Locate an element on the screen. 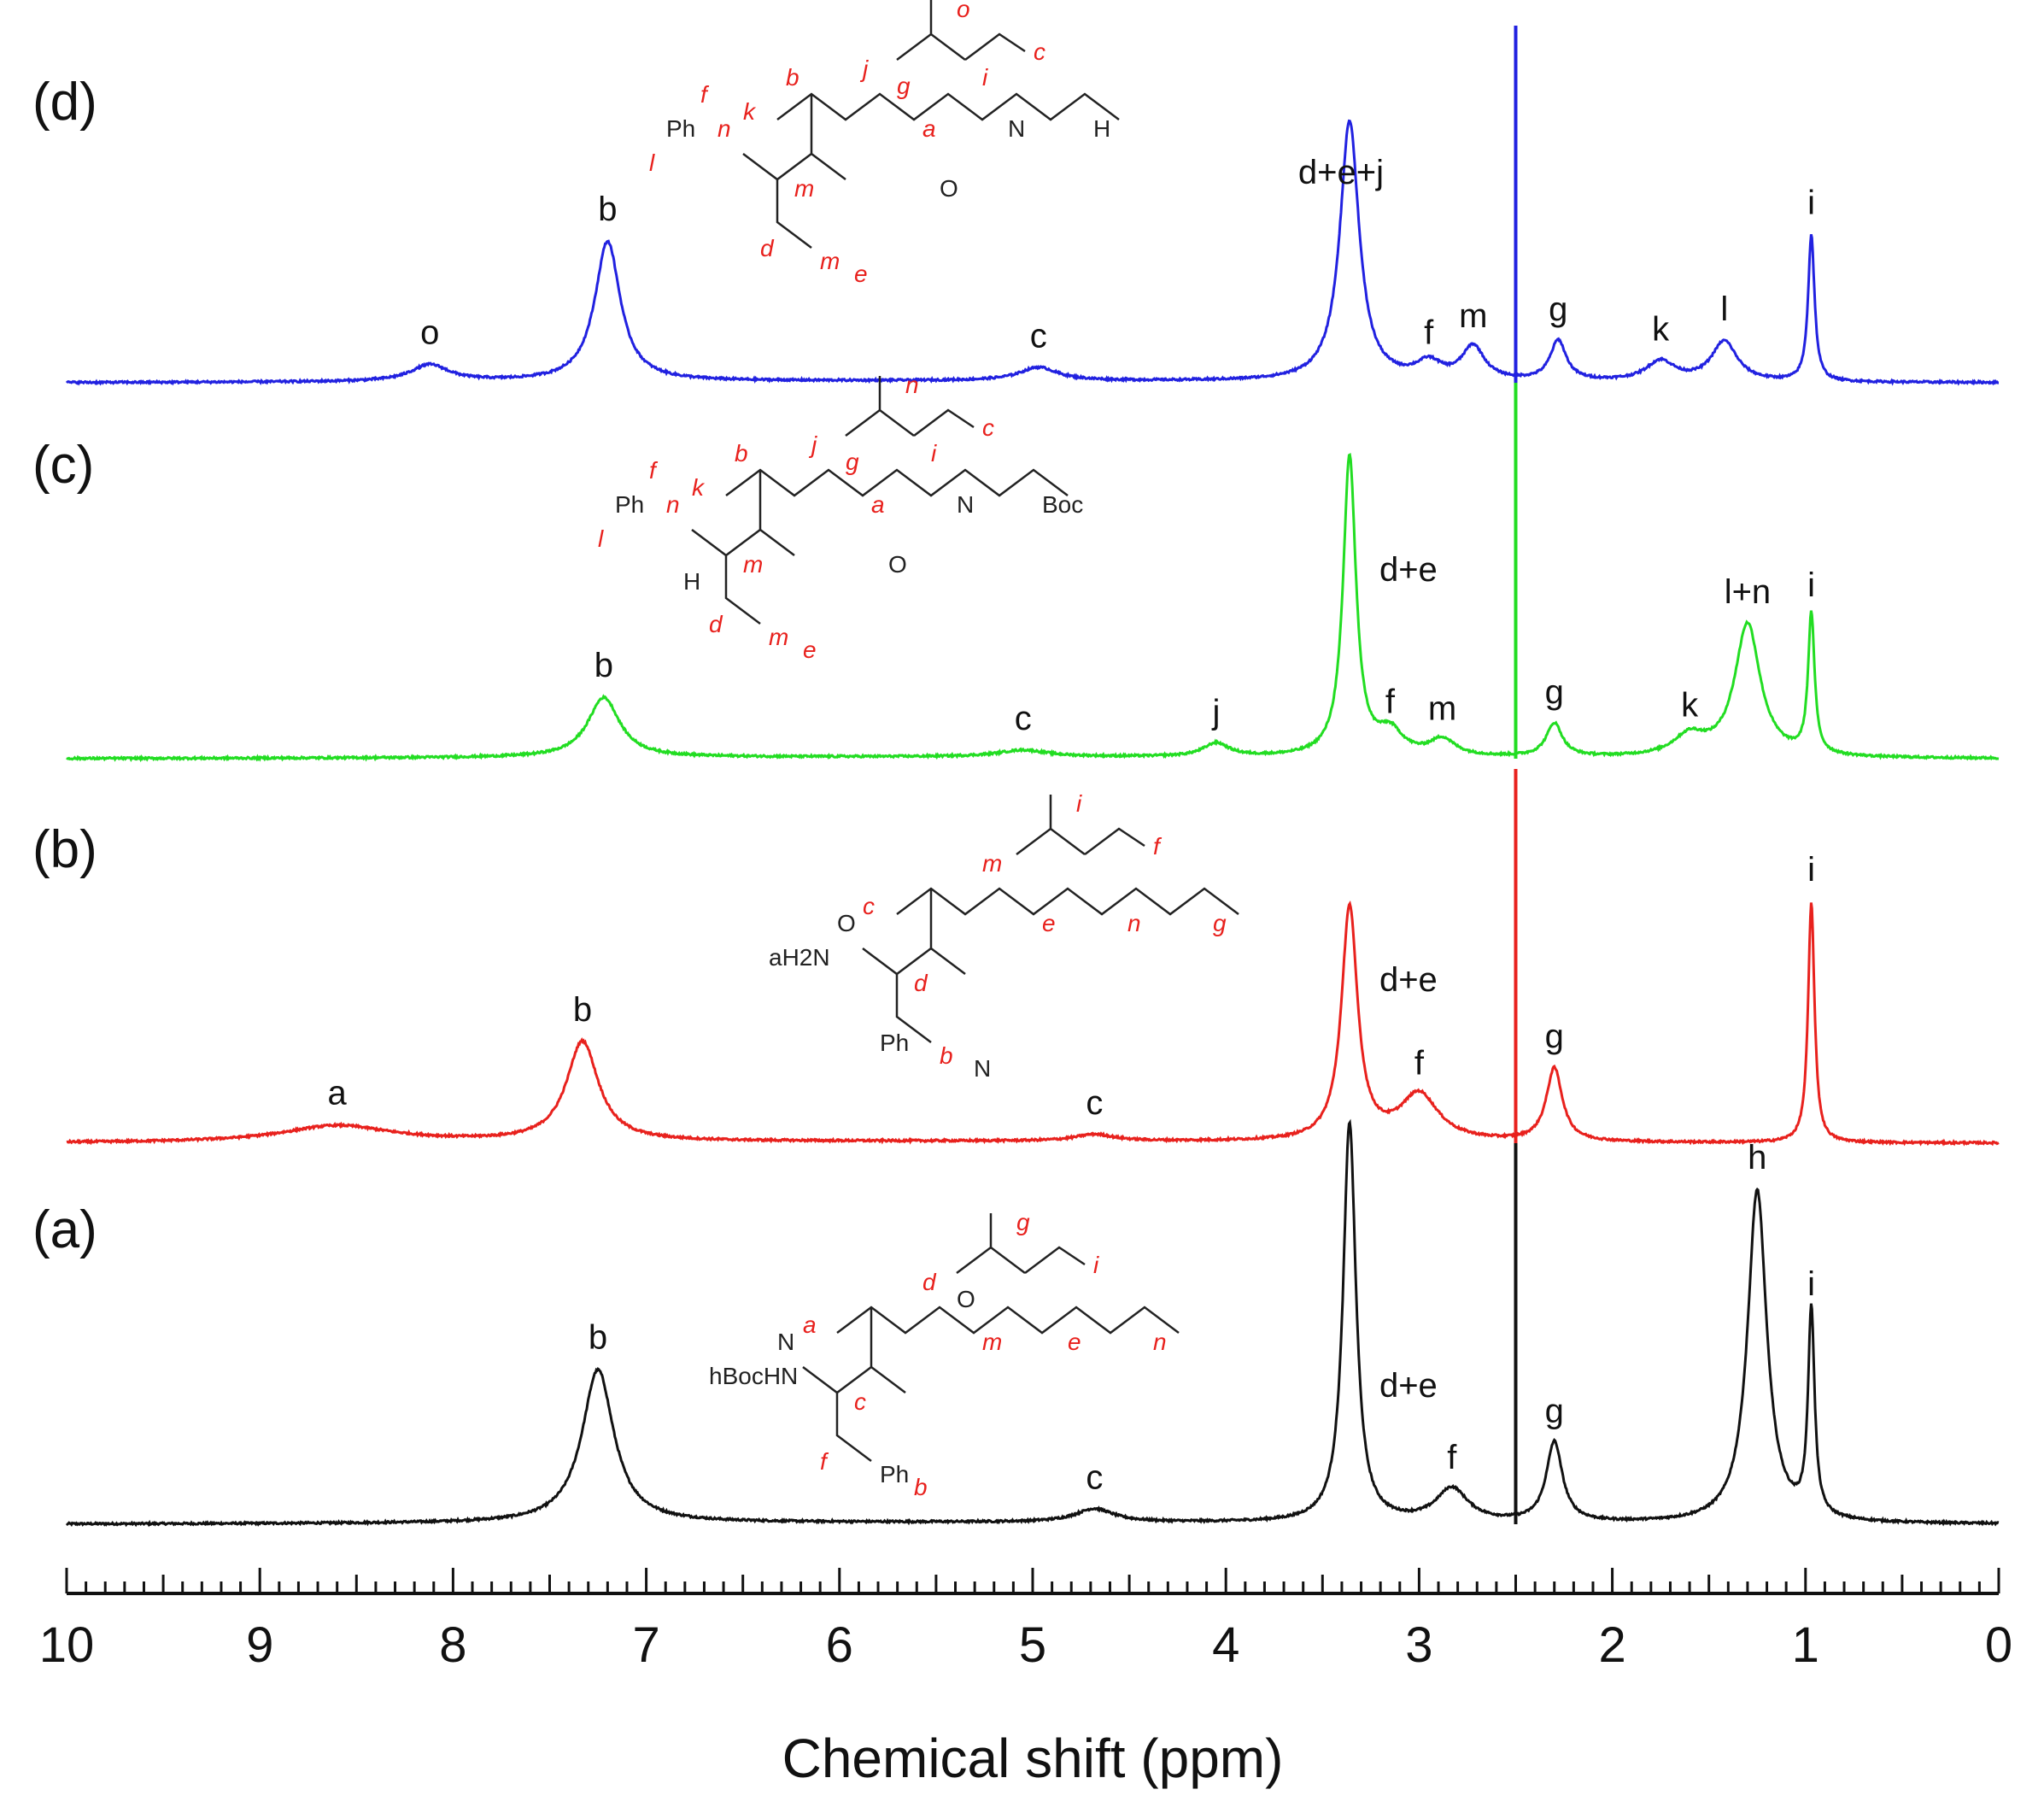 The image size is (2044, 1819). x-tick-label-0: 0 is located at coordinates (1999, 1645).